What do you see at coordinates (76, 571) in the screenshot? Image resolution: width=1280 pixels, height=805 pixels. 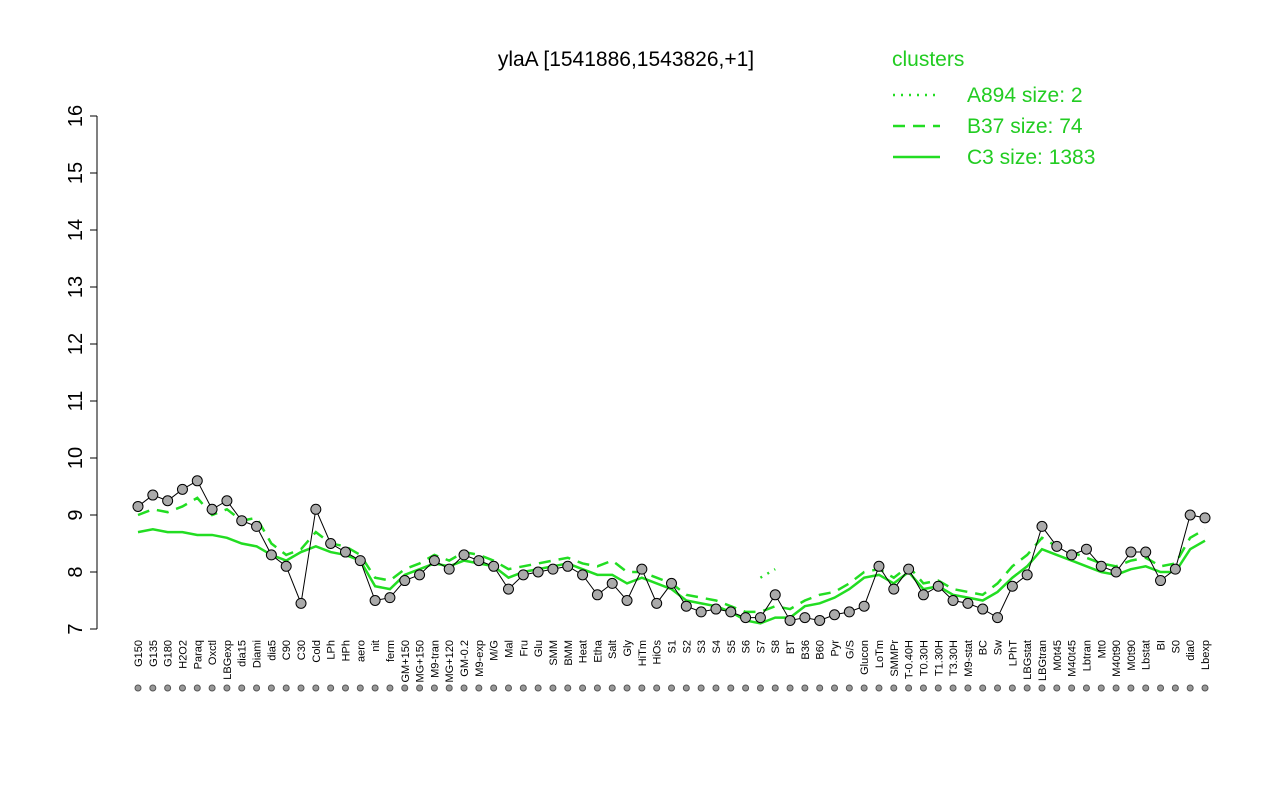 I see `y-tick-label: 8` at bounding box center [76, 571].